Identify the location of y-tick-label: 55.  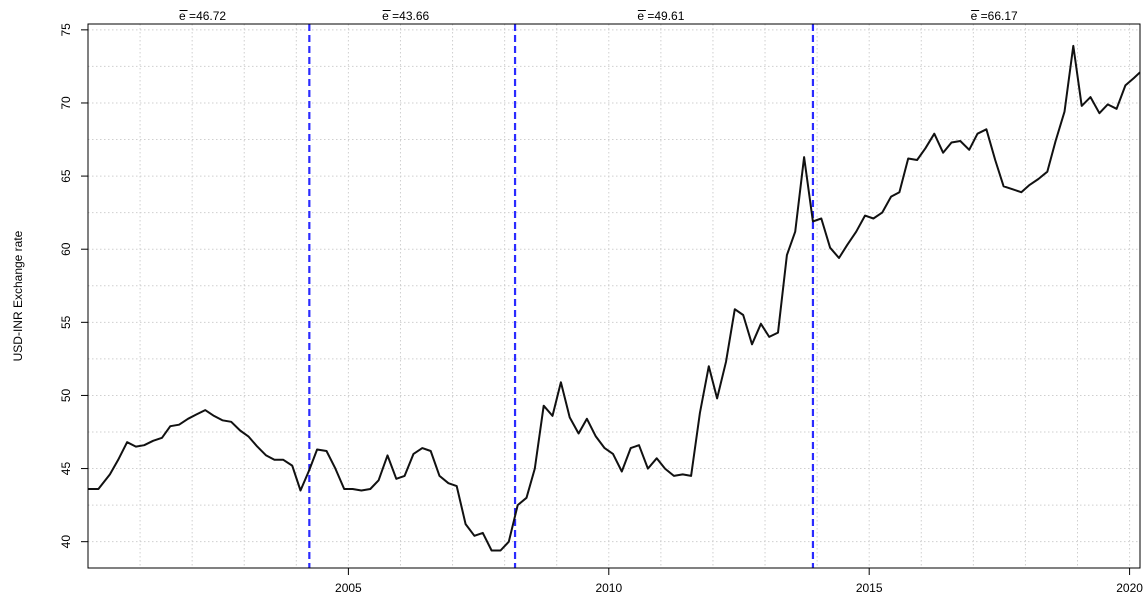
(66, 322).